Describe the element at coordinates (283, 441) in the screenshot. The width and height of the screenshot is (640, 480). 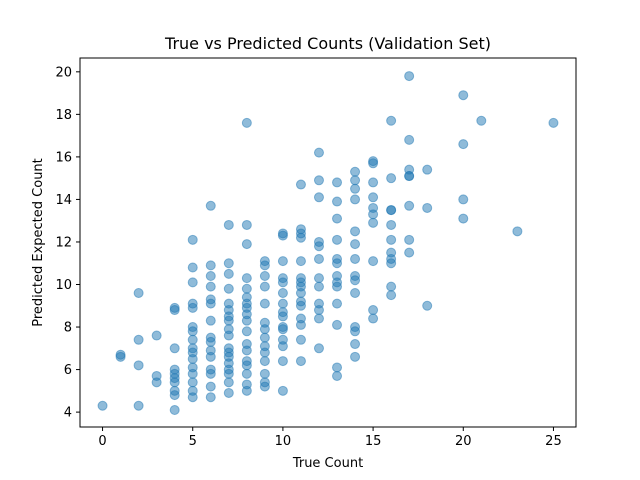
I see `x-tick-label: 10` at that location.